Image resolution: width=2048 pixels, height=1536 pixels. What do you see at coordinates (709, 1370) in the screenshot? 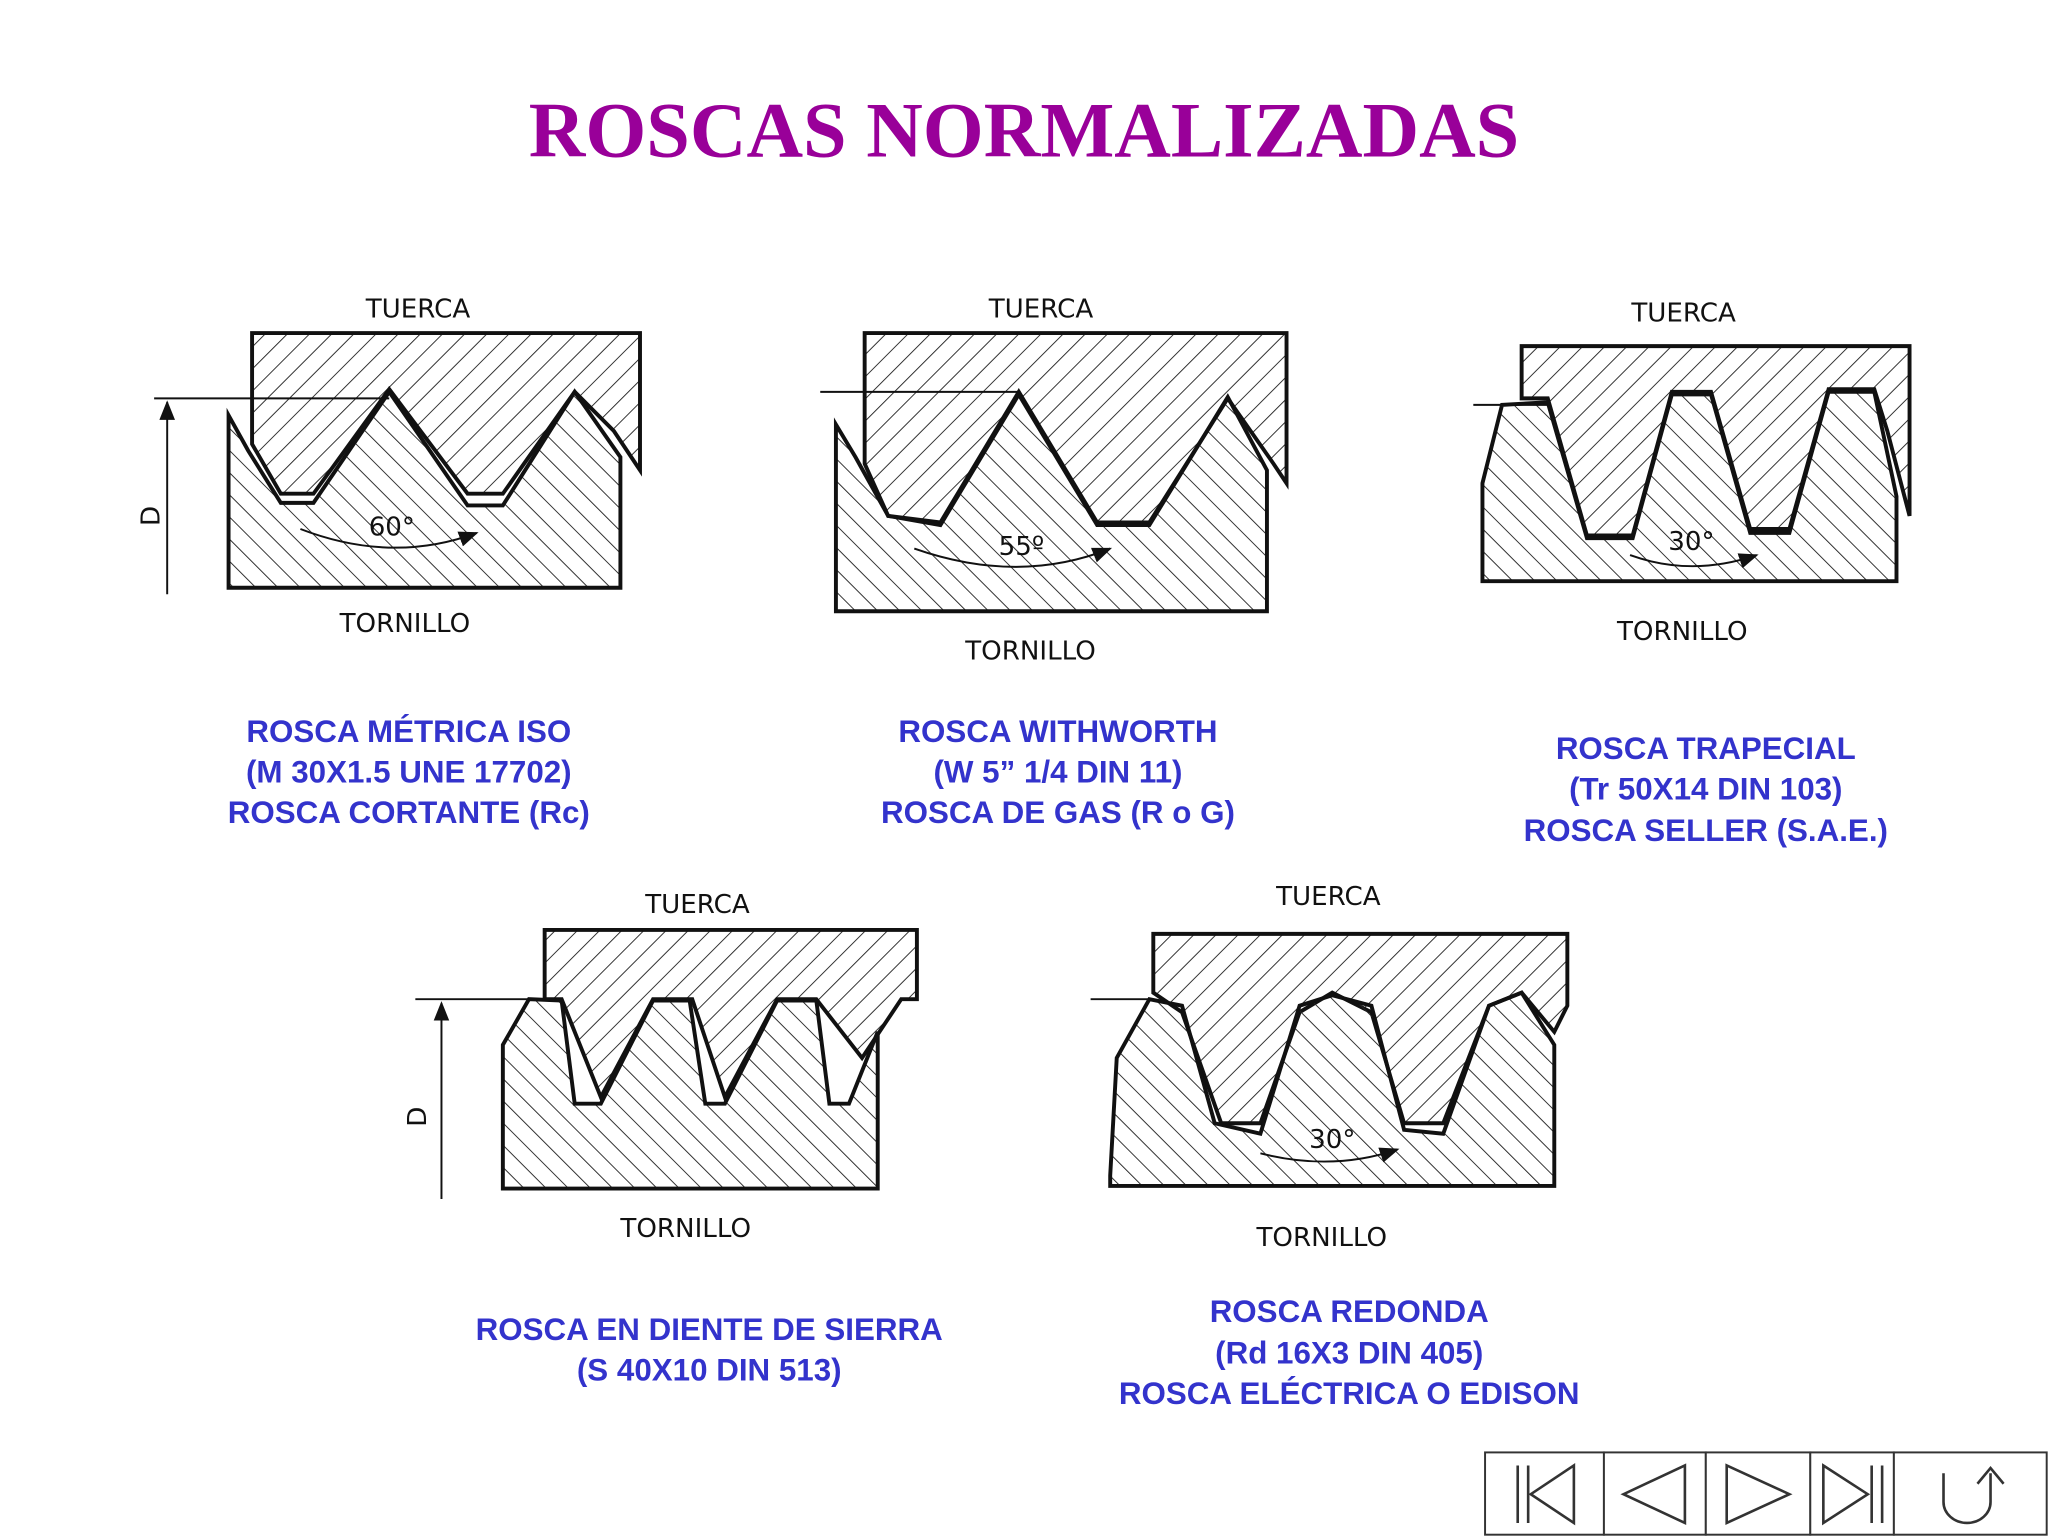
I see `caption: (S 40X10 DIN 513)` at bounding box center [709, 1370].